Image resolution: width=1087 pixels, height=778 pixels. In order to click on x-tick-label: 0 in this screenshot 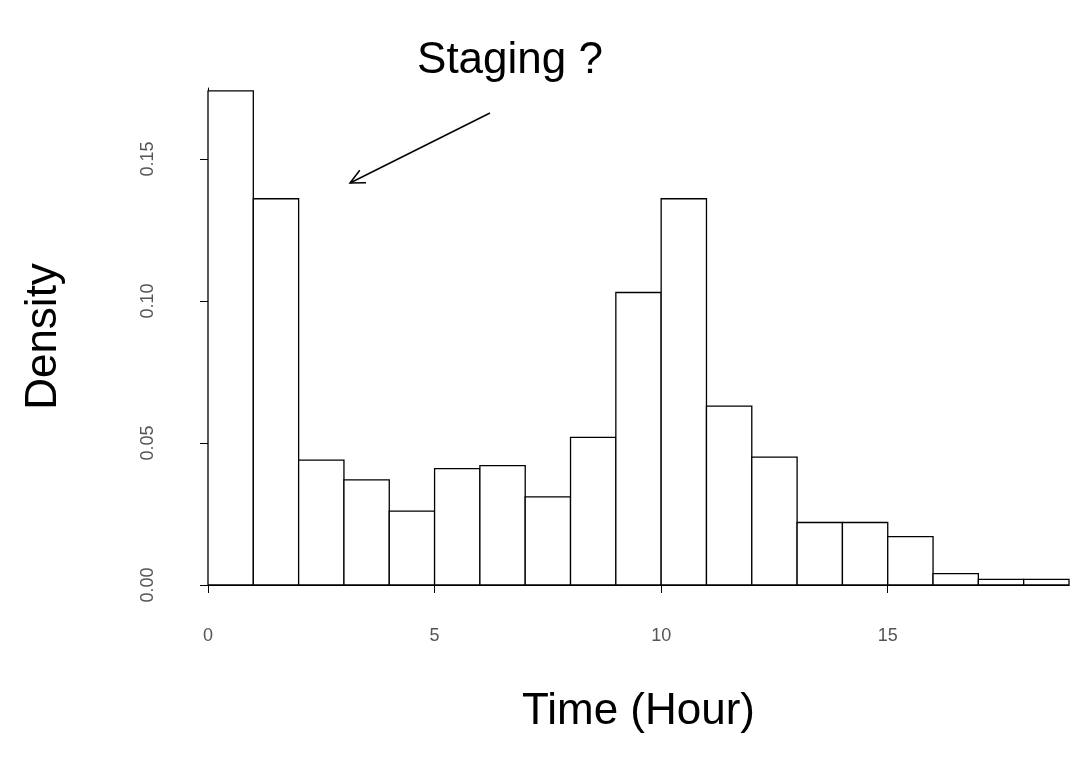, I will do `click(208, 635)`.